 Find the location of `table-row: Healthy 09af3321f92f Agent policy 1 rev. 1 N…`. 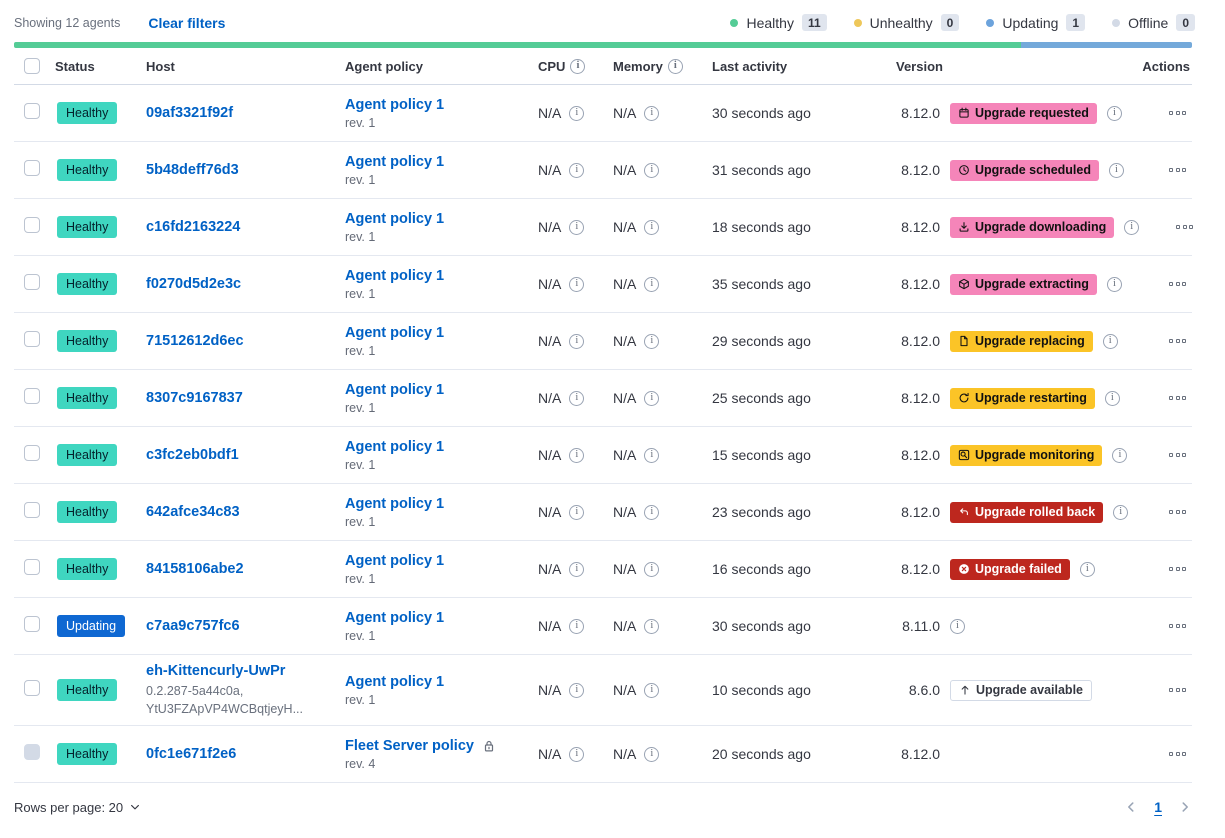

table-row: Healthy 09af3321f92f Agent policy 1 rev. 1 N… is located at coordinates (603, 113).